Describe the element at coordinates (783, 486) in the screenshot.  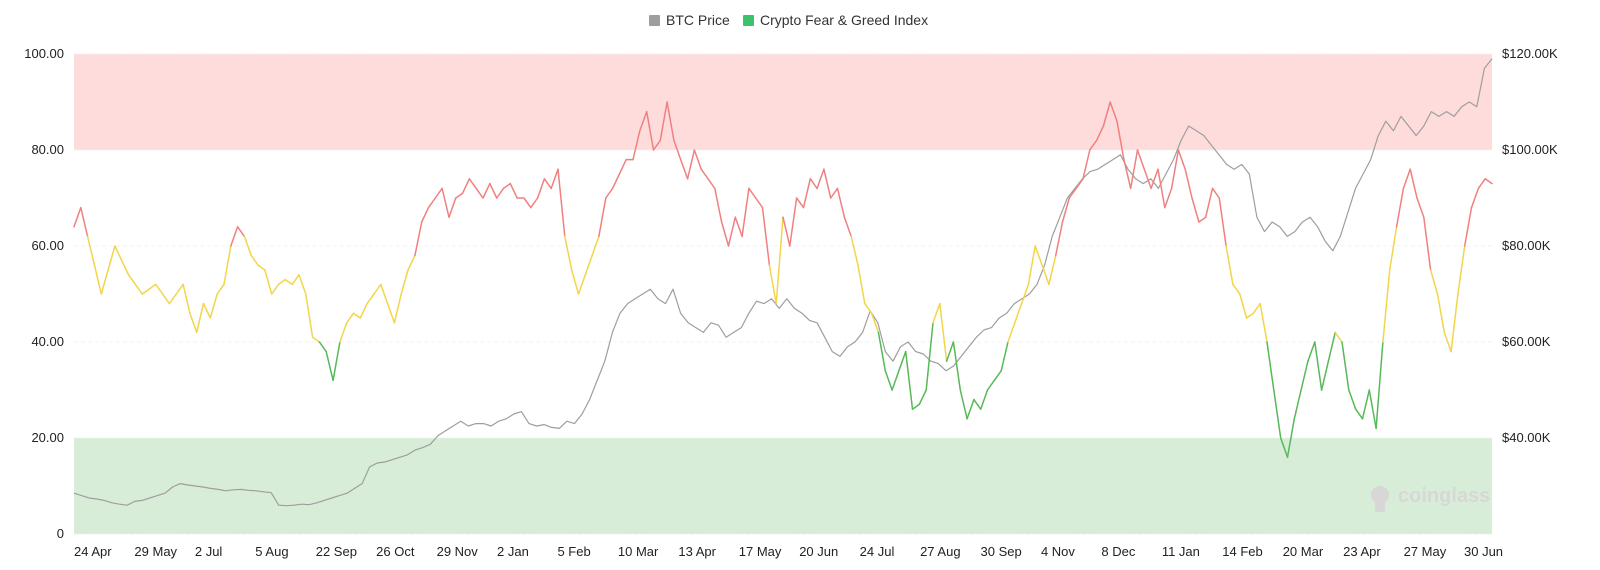
I see `fear-zone` at that location.